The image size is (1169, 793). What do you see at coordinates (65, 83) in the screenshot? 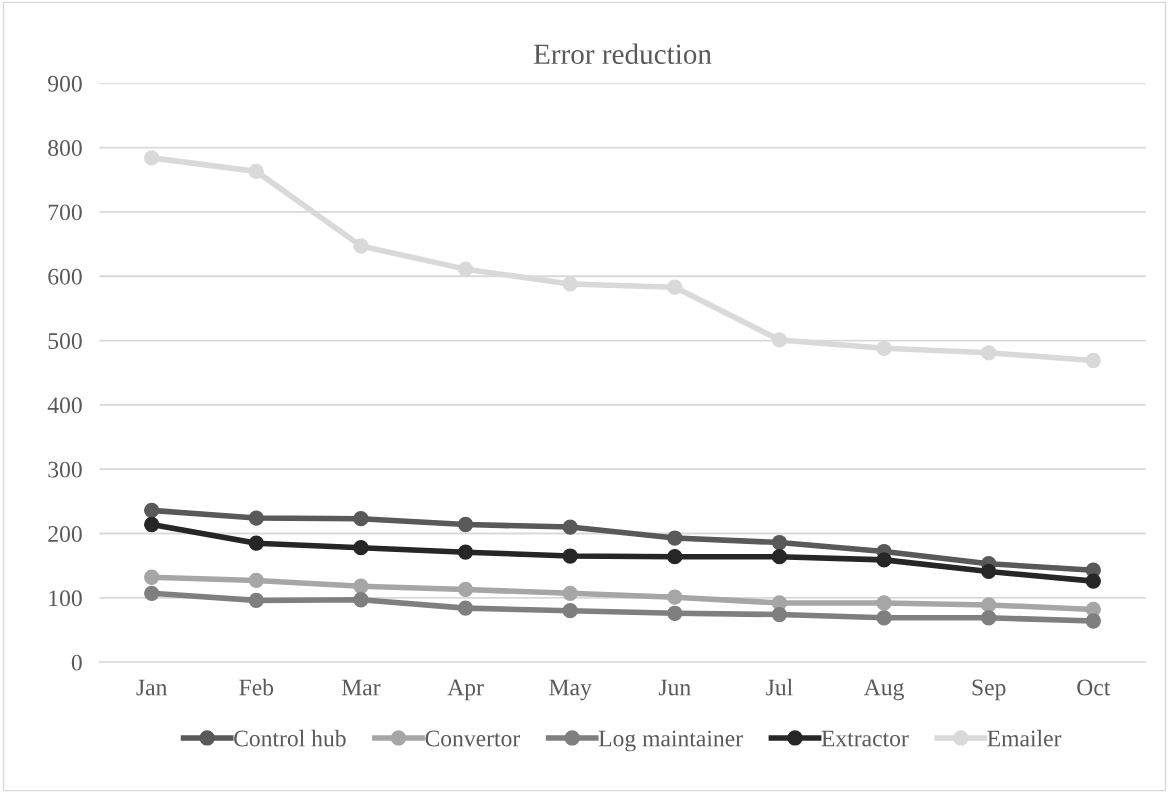
I see `y-tick-label: 900` at bounding box center [65, 83].